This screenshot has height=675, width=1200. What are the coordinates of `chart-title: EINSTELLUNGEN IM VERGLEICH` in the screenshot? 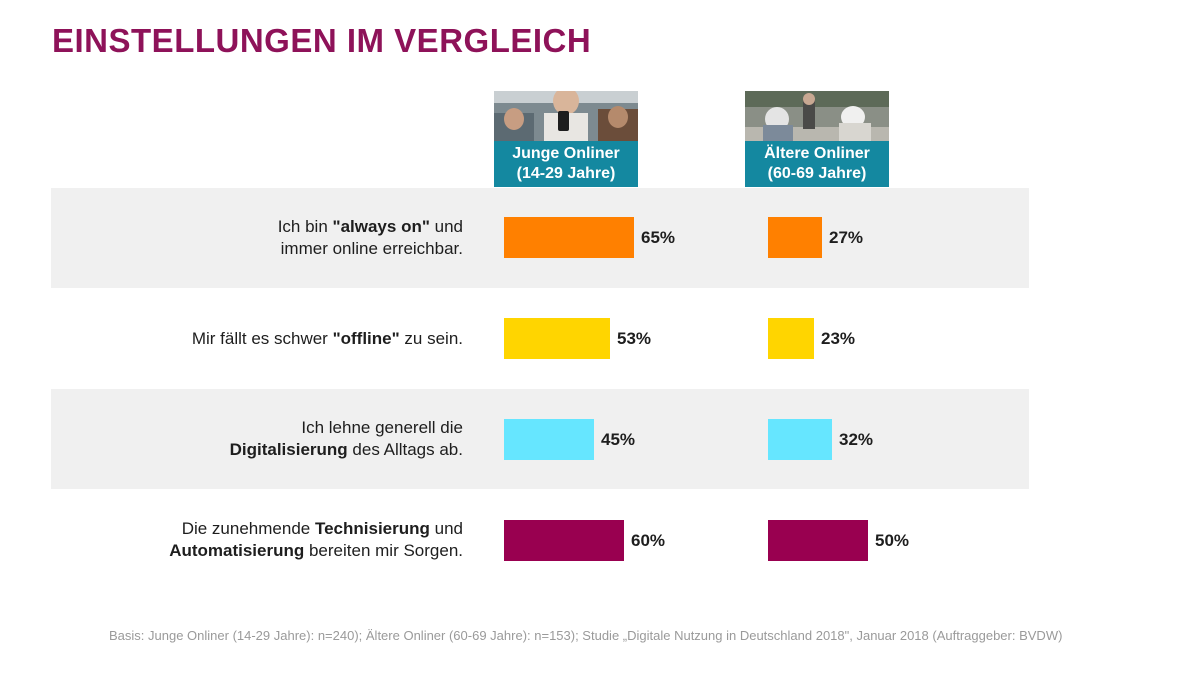 It's located at (322, 40).